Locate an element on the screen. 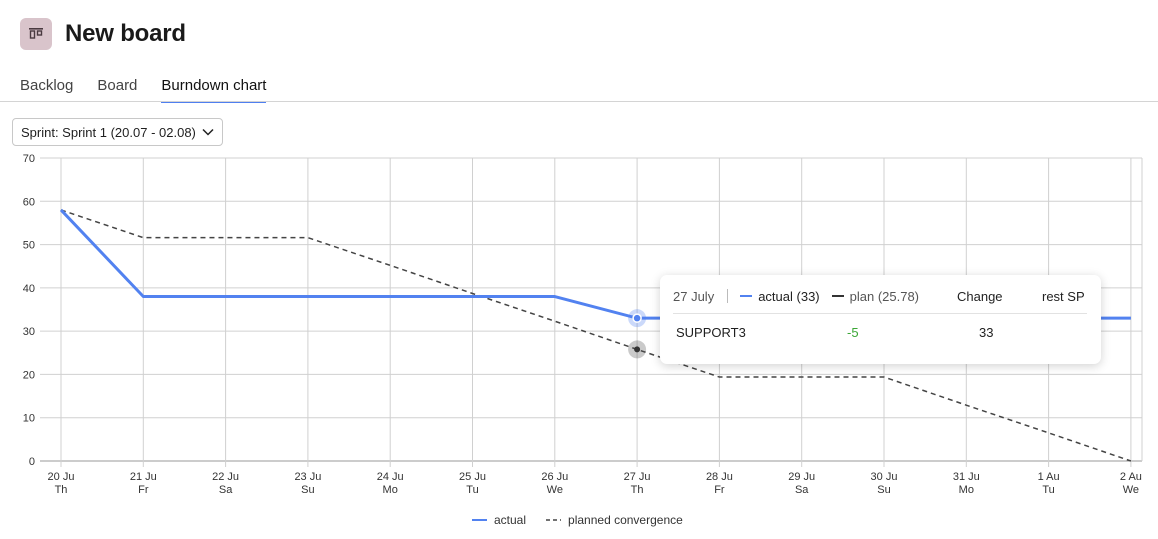  board-header: New board is located at coordinates (103, 33).